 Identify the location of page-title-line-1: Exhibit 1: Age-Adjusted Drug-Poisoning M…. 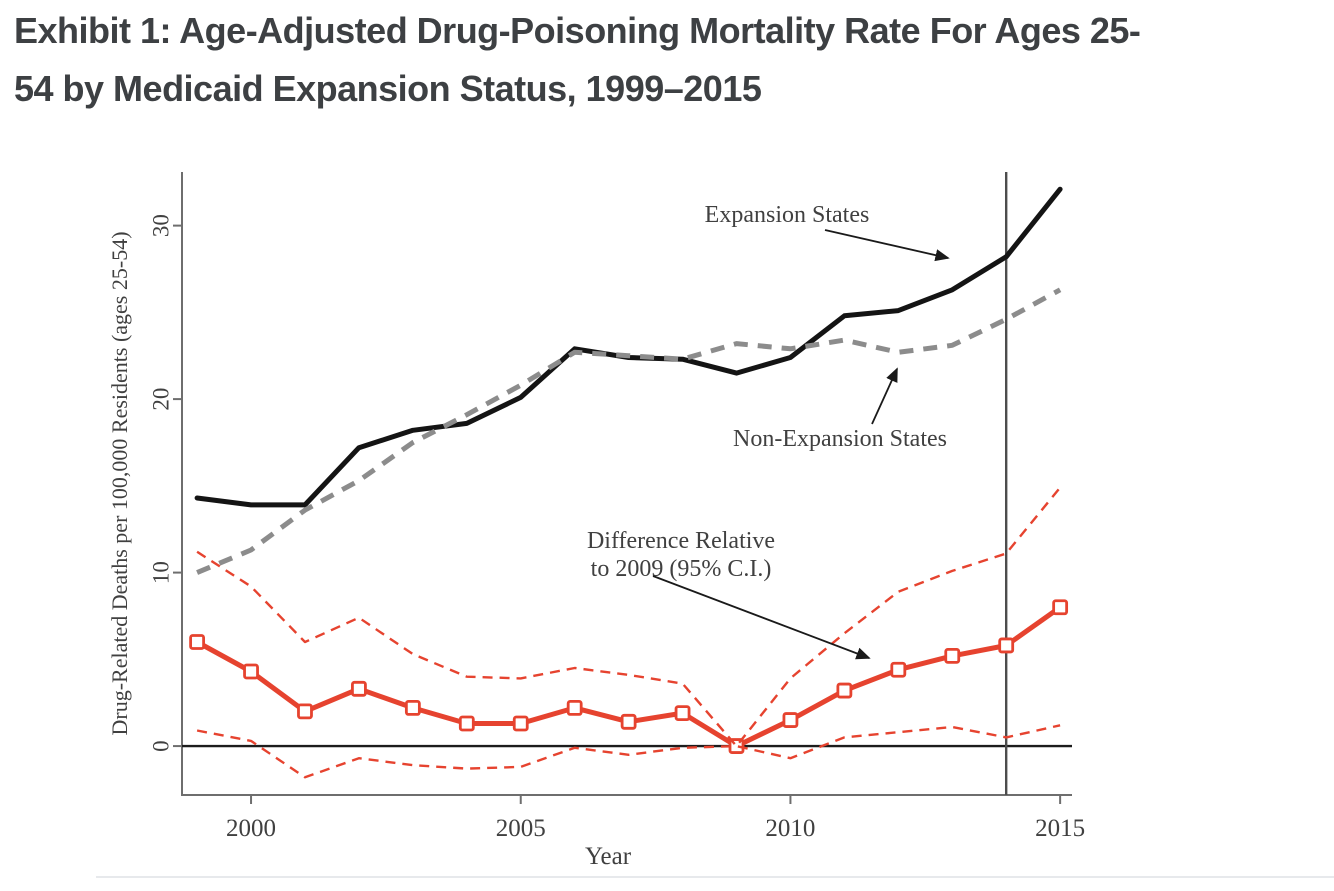
(577, 30).